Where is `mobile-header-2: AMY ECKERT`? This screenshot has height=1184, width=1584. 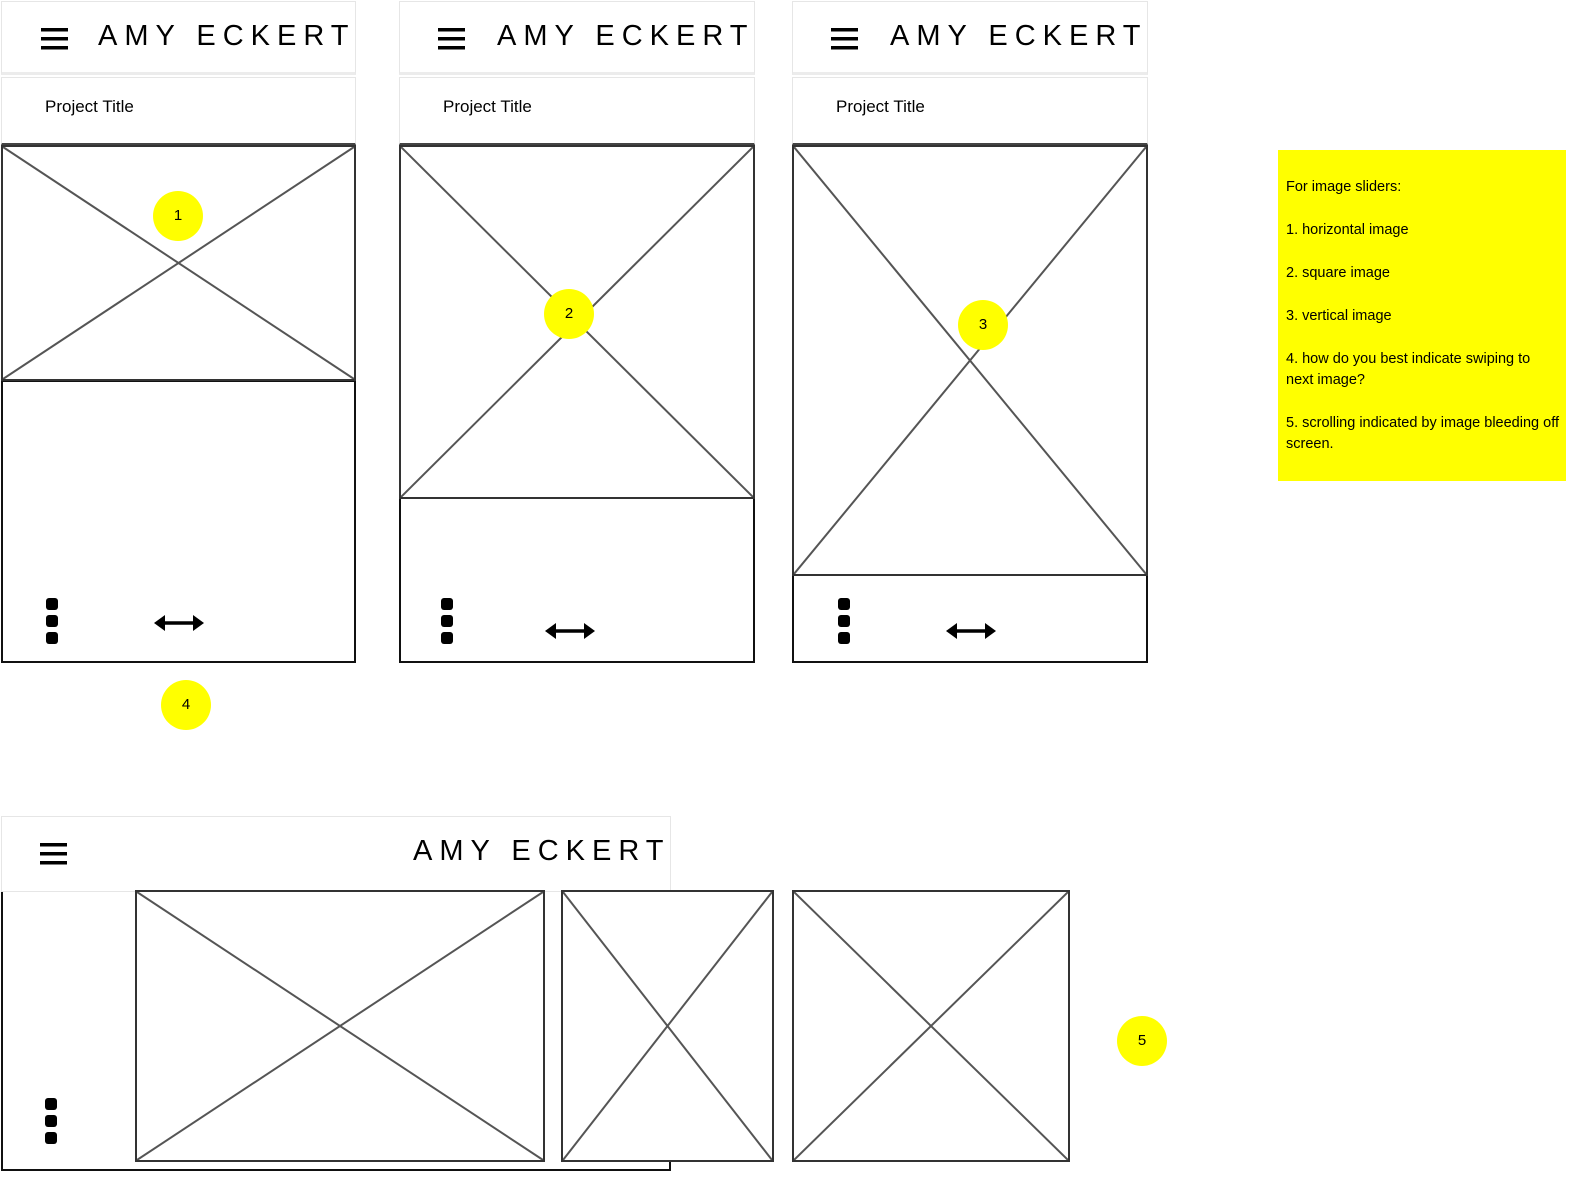 mobile-header-2: AMY ECKERT is located at coordinates (577, 38).